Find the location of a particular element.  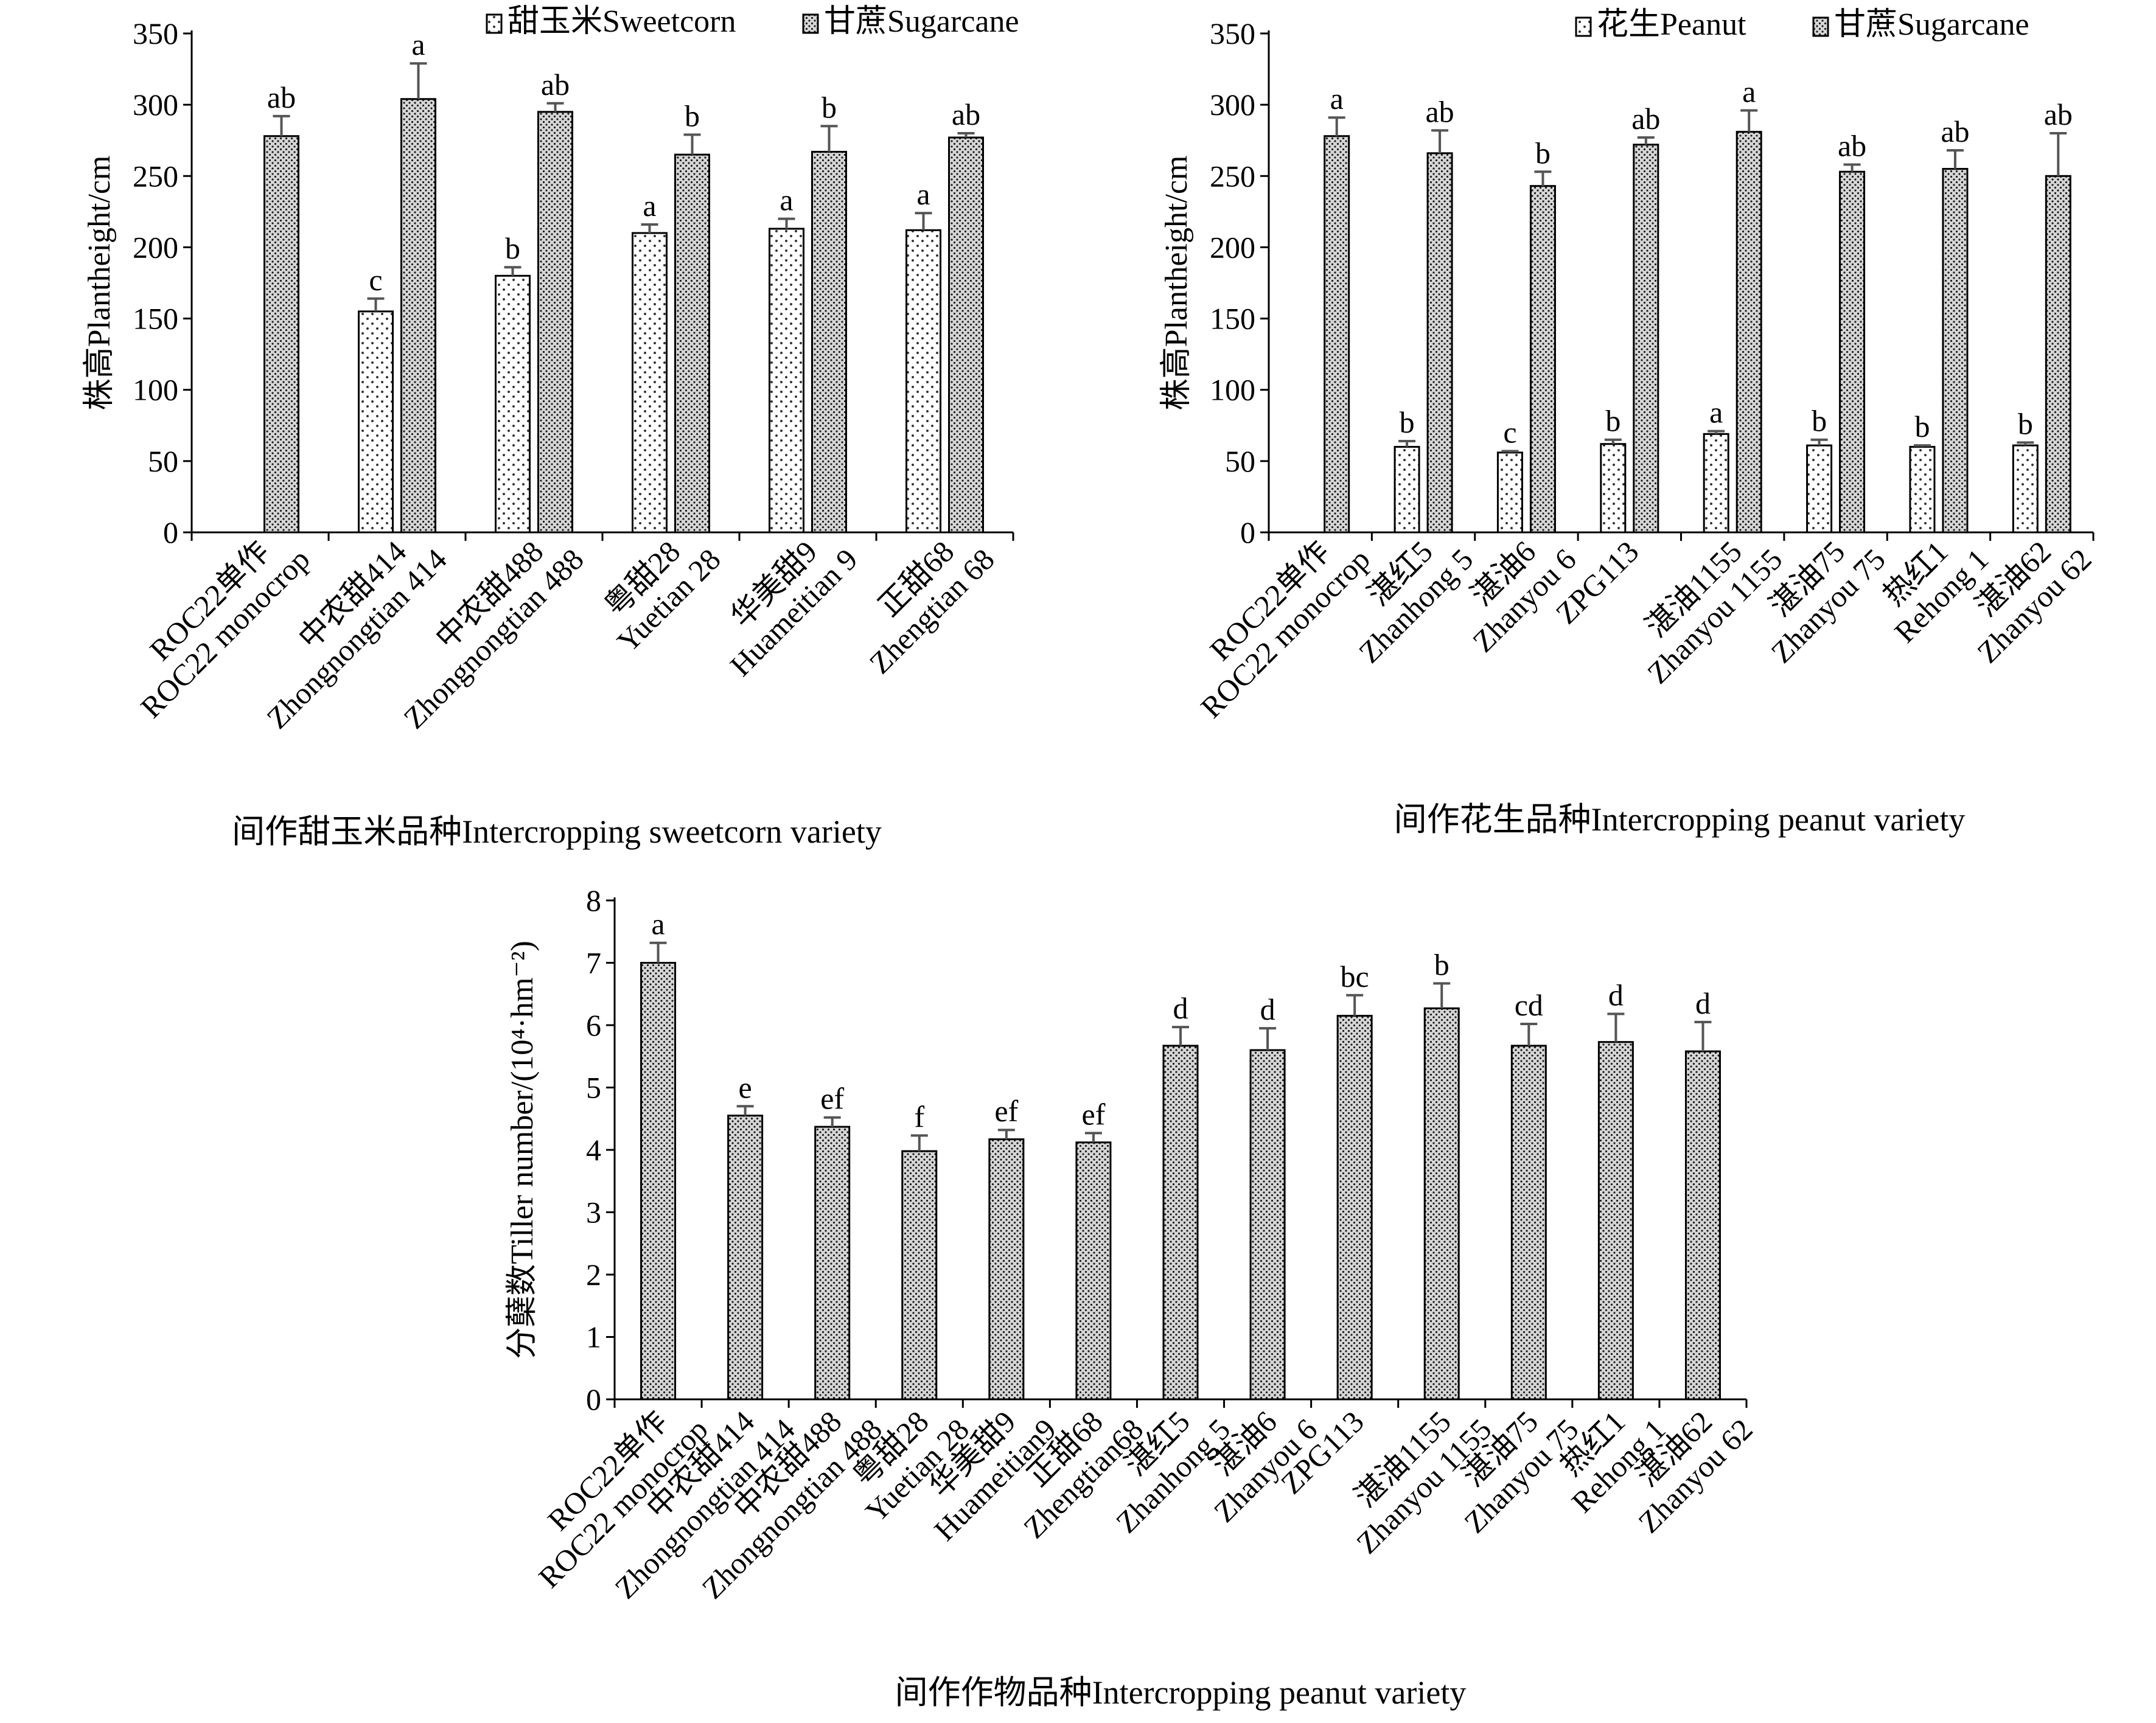

category-label: 湛红5Zhanhong 5 is located at coordinates (1403, 593).